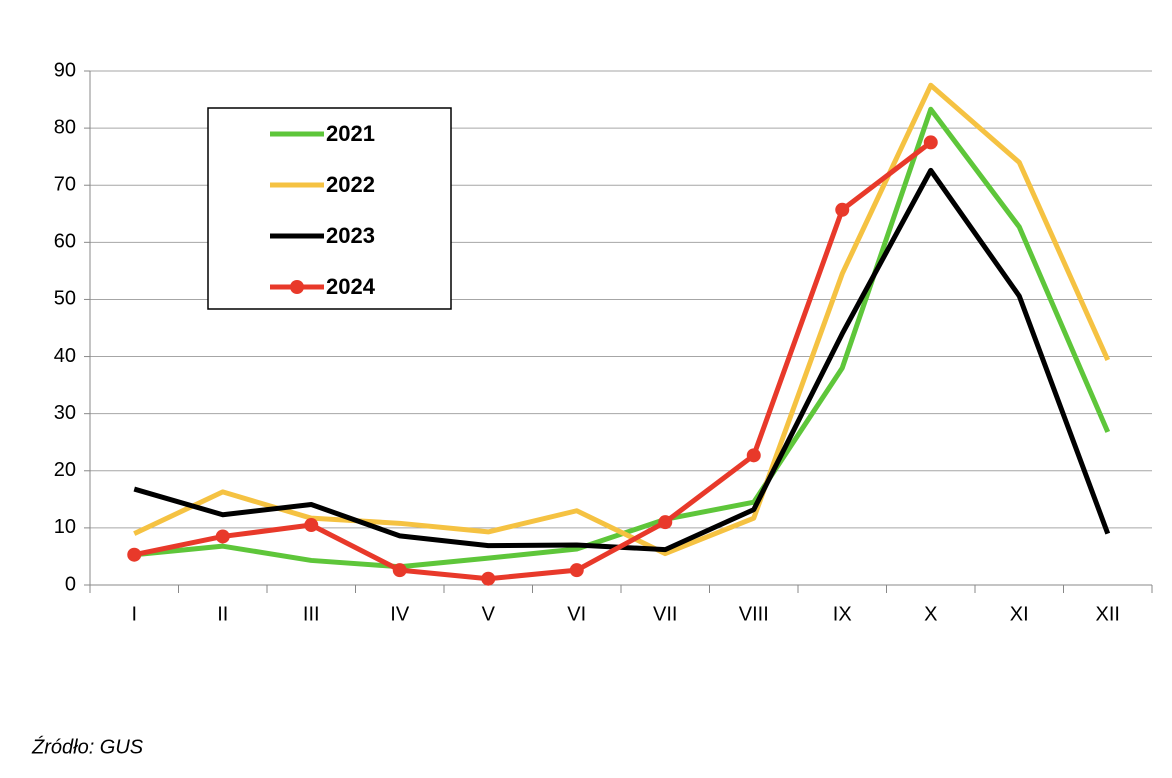 This screenshot has height=778, width=1172. I want to click on y-tick-label: 50, so click(65, 299).